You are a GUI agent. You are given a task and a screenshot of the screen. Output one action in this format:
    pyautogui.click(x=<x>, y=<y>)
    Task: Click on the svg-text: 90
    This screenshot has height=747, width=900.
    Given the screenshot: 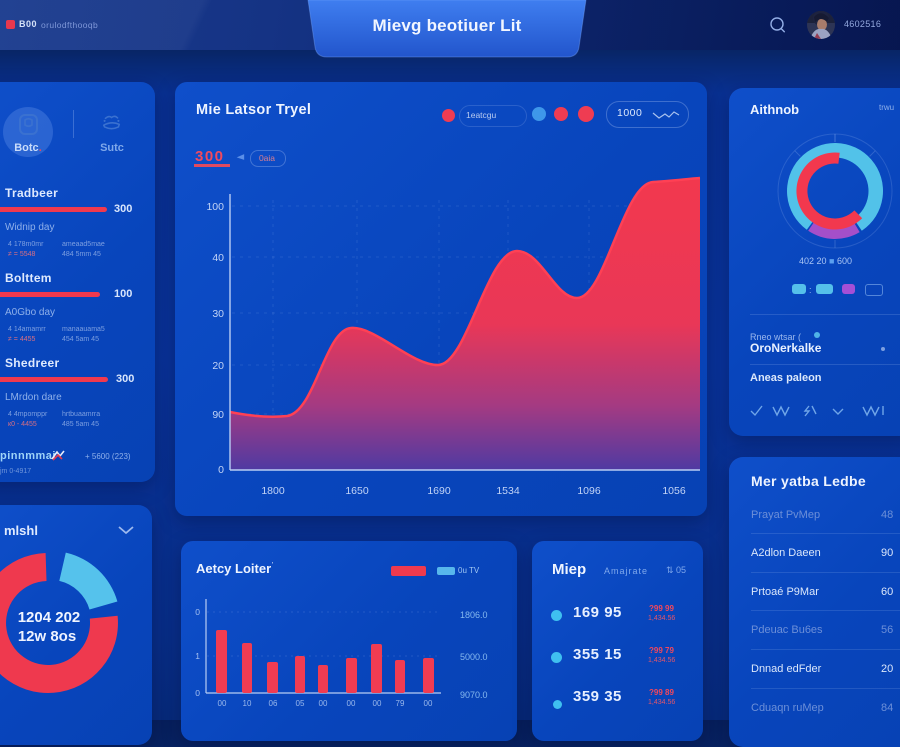 What is the action you would take?
    pyautogui.click(x=218, y=415)
    